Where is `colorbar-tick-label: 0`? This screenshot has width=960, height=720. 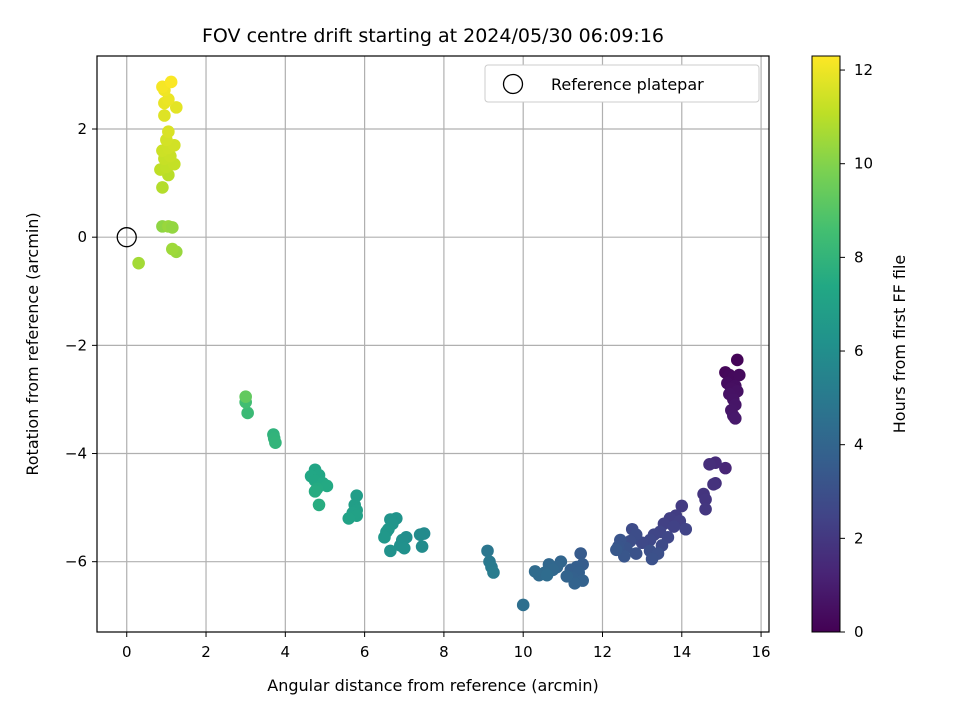 colorbar-tick-label: 0 is located at coordinates (859, 632).